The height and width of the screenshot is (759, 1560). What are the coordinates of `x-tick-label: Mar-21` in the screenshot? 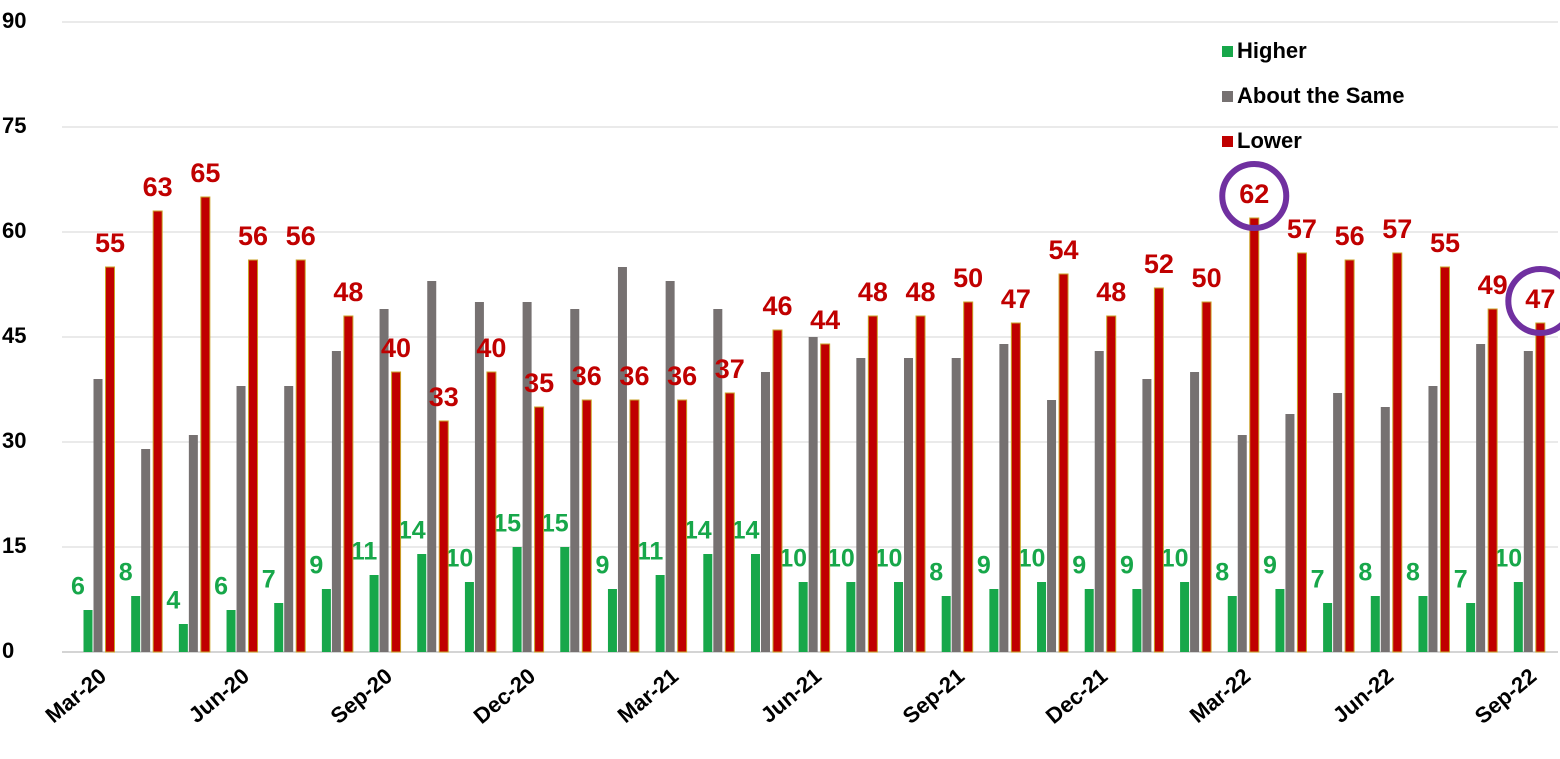 It's located at (648, 695).